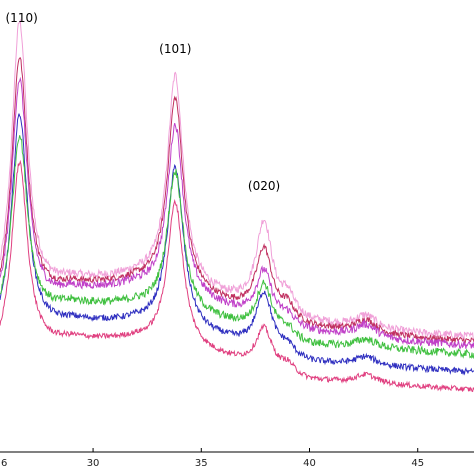 The image size is (474, 474). Describe the element at coordinates (417, 463) in the screenshot. I see `x-tick-label: 45` at that location.